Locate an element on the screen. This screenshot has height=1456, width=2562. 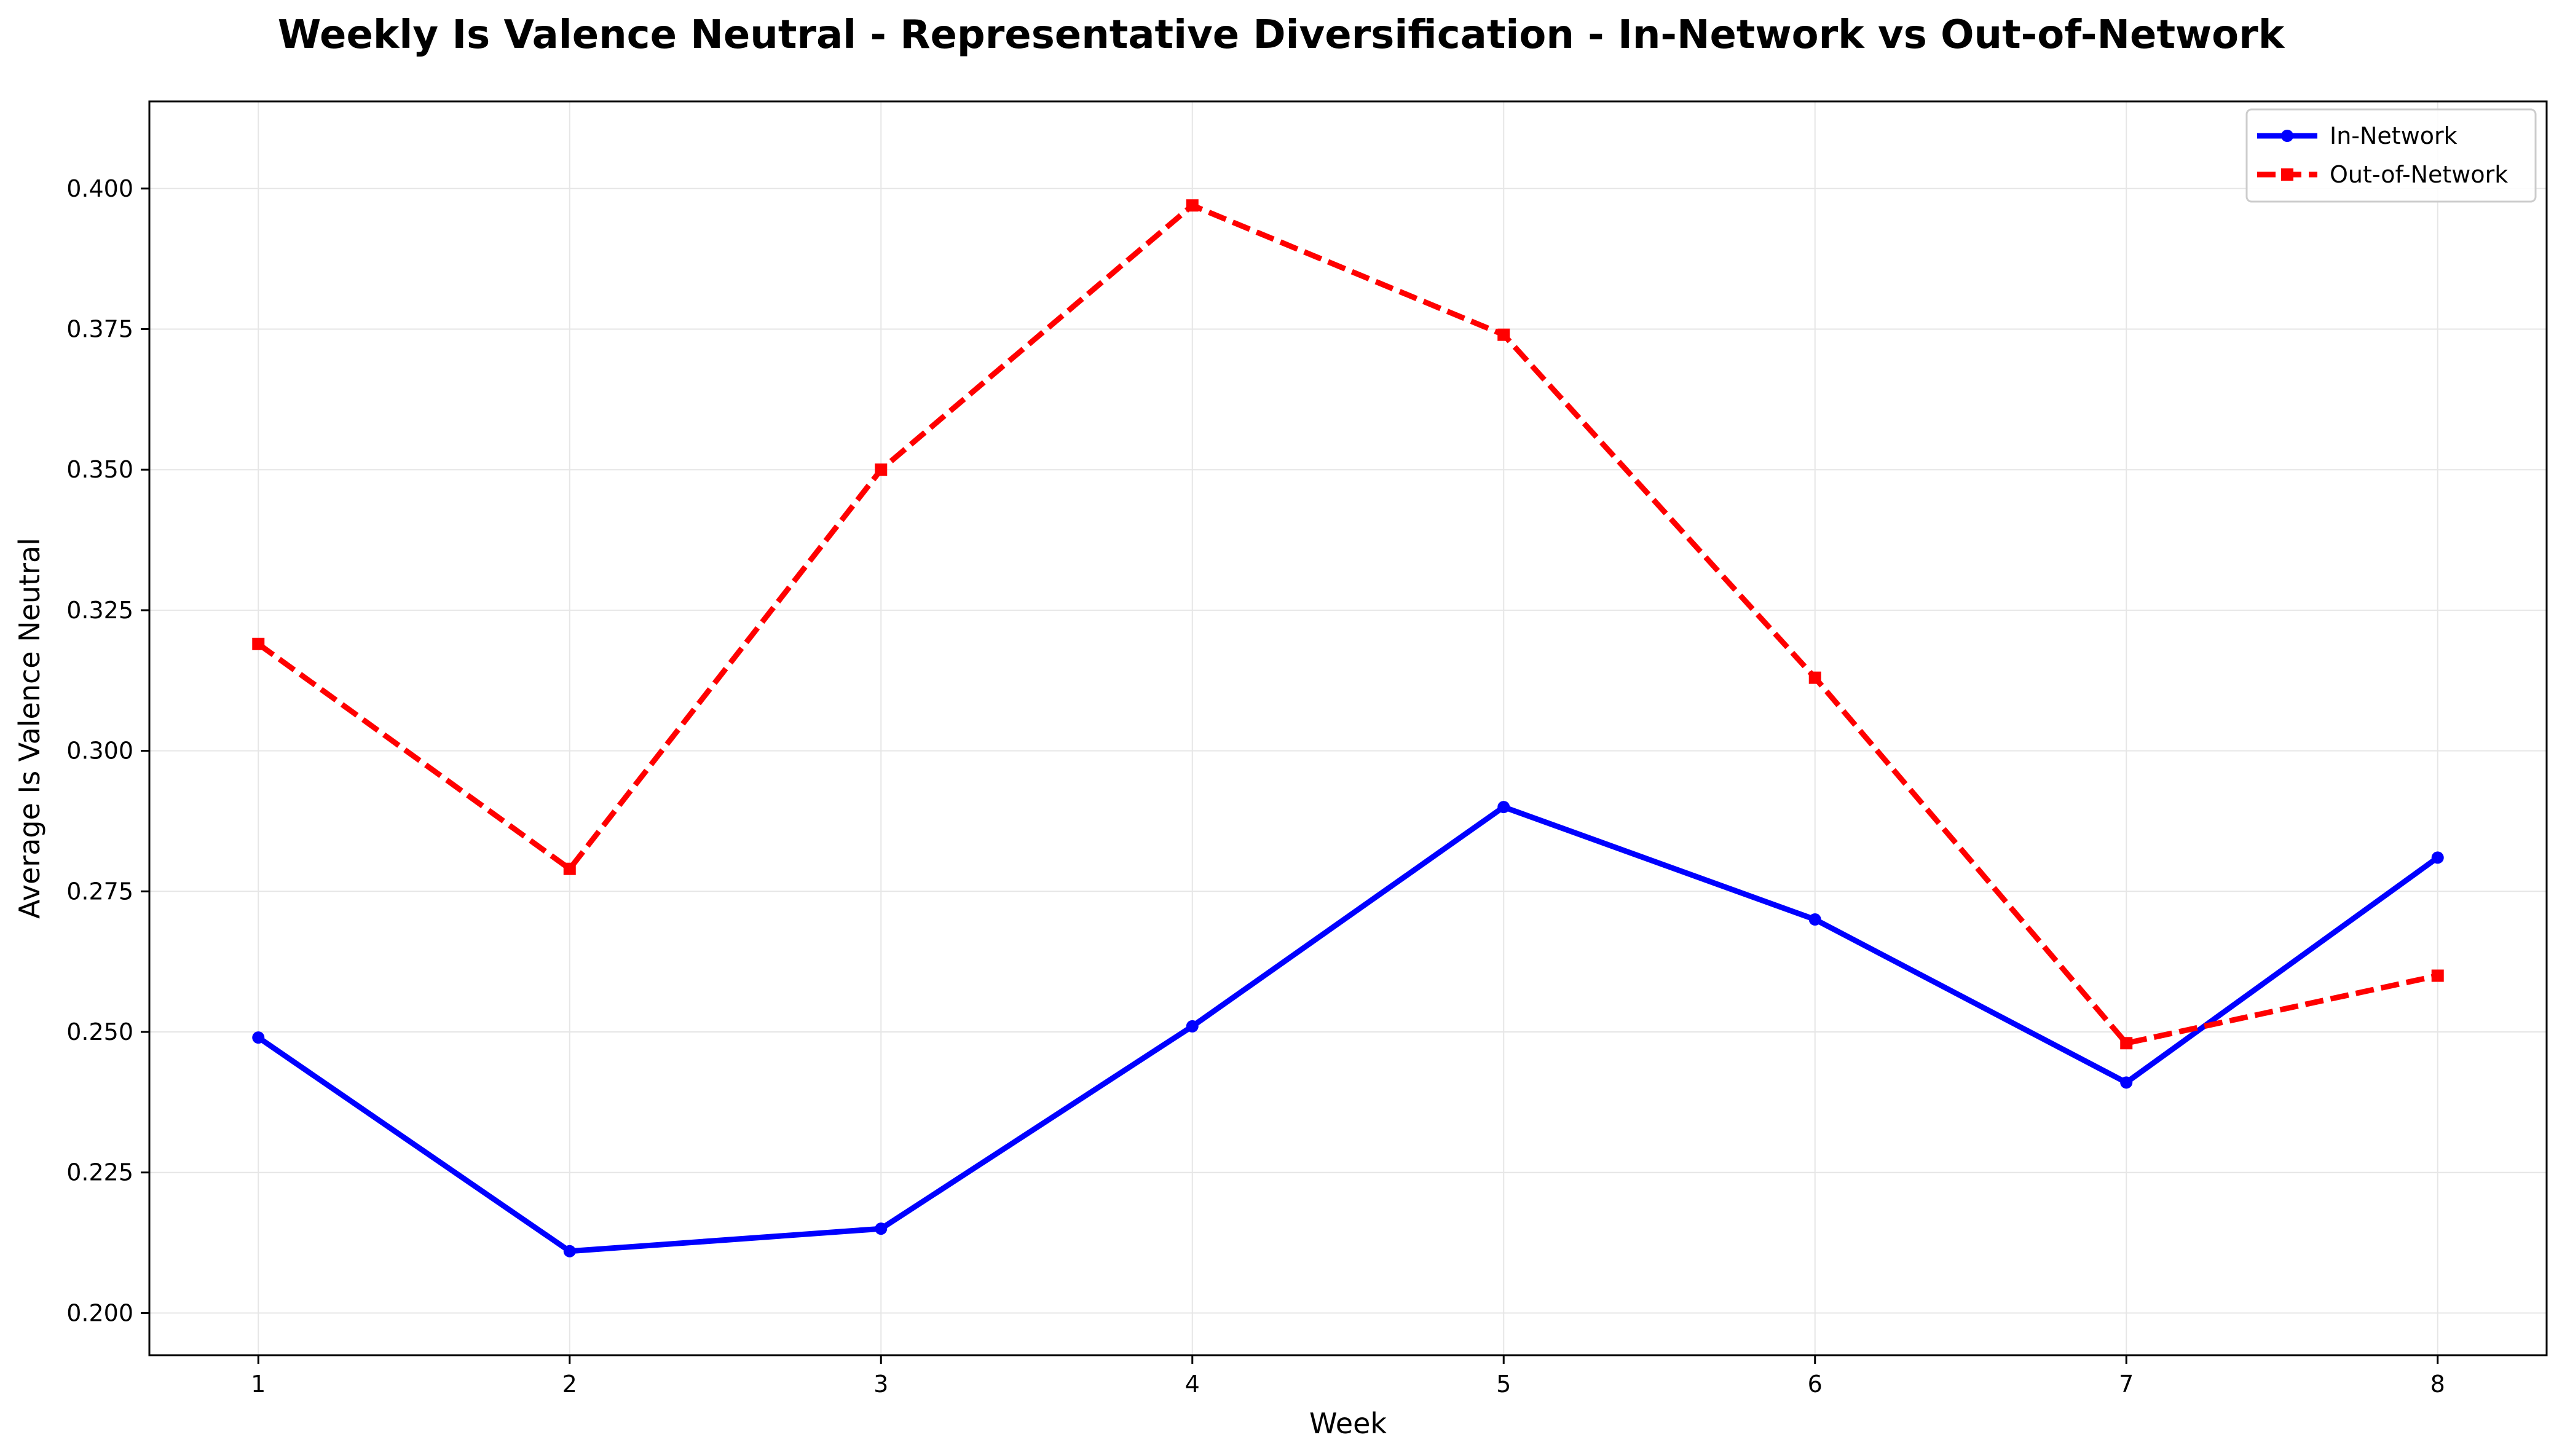
y-tick-label: 0.350 is located at coordinates (100, 469).